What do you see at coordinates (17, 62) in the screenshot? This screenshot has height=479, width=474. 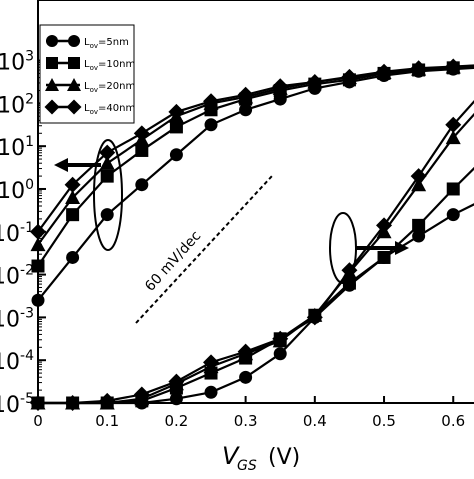 I see `y-tick-label: 10³` at bounding box center [17, 62].